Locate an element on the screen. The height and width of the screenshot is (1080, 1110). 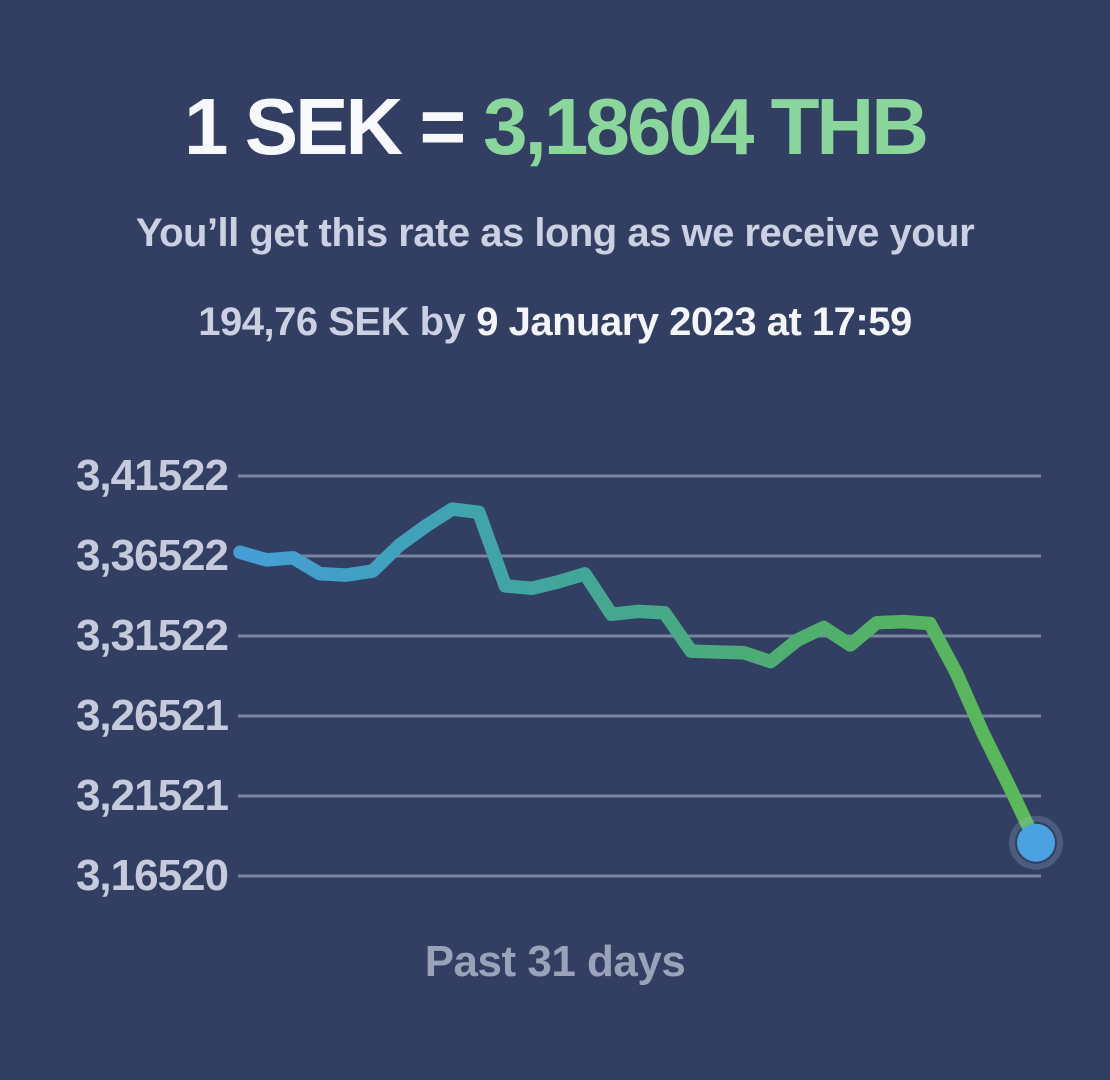
chart-x-label: Past 31 days is located at coordinates (555, 961).